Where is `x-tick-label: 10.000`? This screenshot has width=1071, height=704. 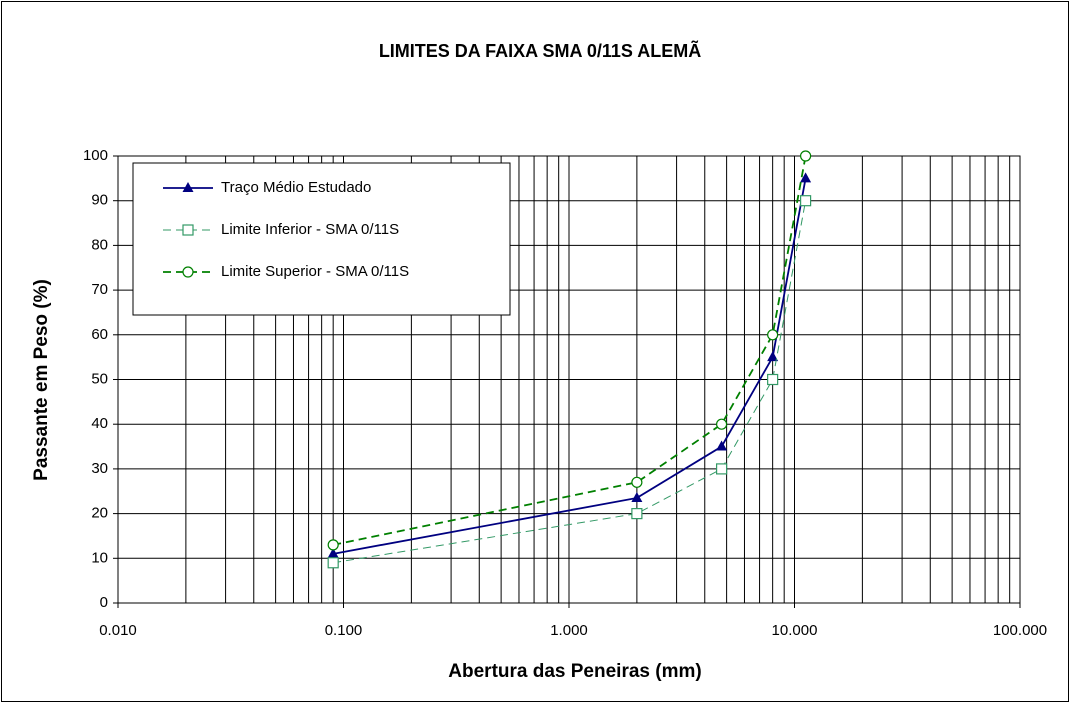
x-tick-label: 10.000 is located at coordinates (795, 630).